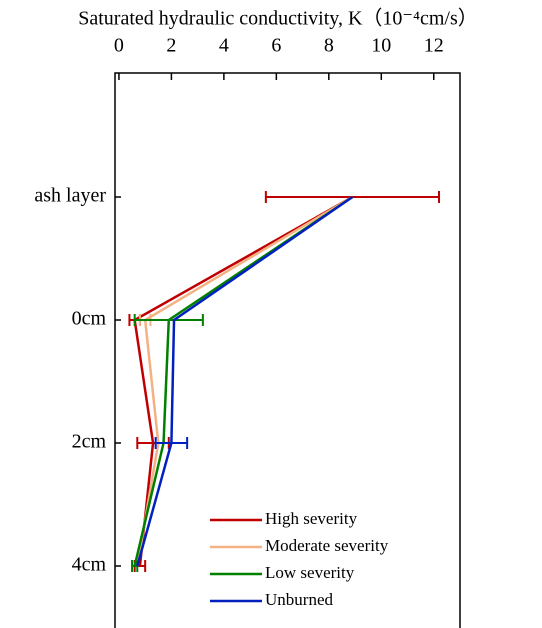 This screenshot has height=628, width=542. What do you see at coordinates (299, 599) in the screenshot?
I see `legend-text: Unburned` at bounding box center [299, 599].